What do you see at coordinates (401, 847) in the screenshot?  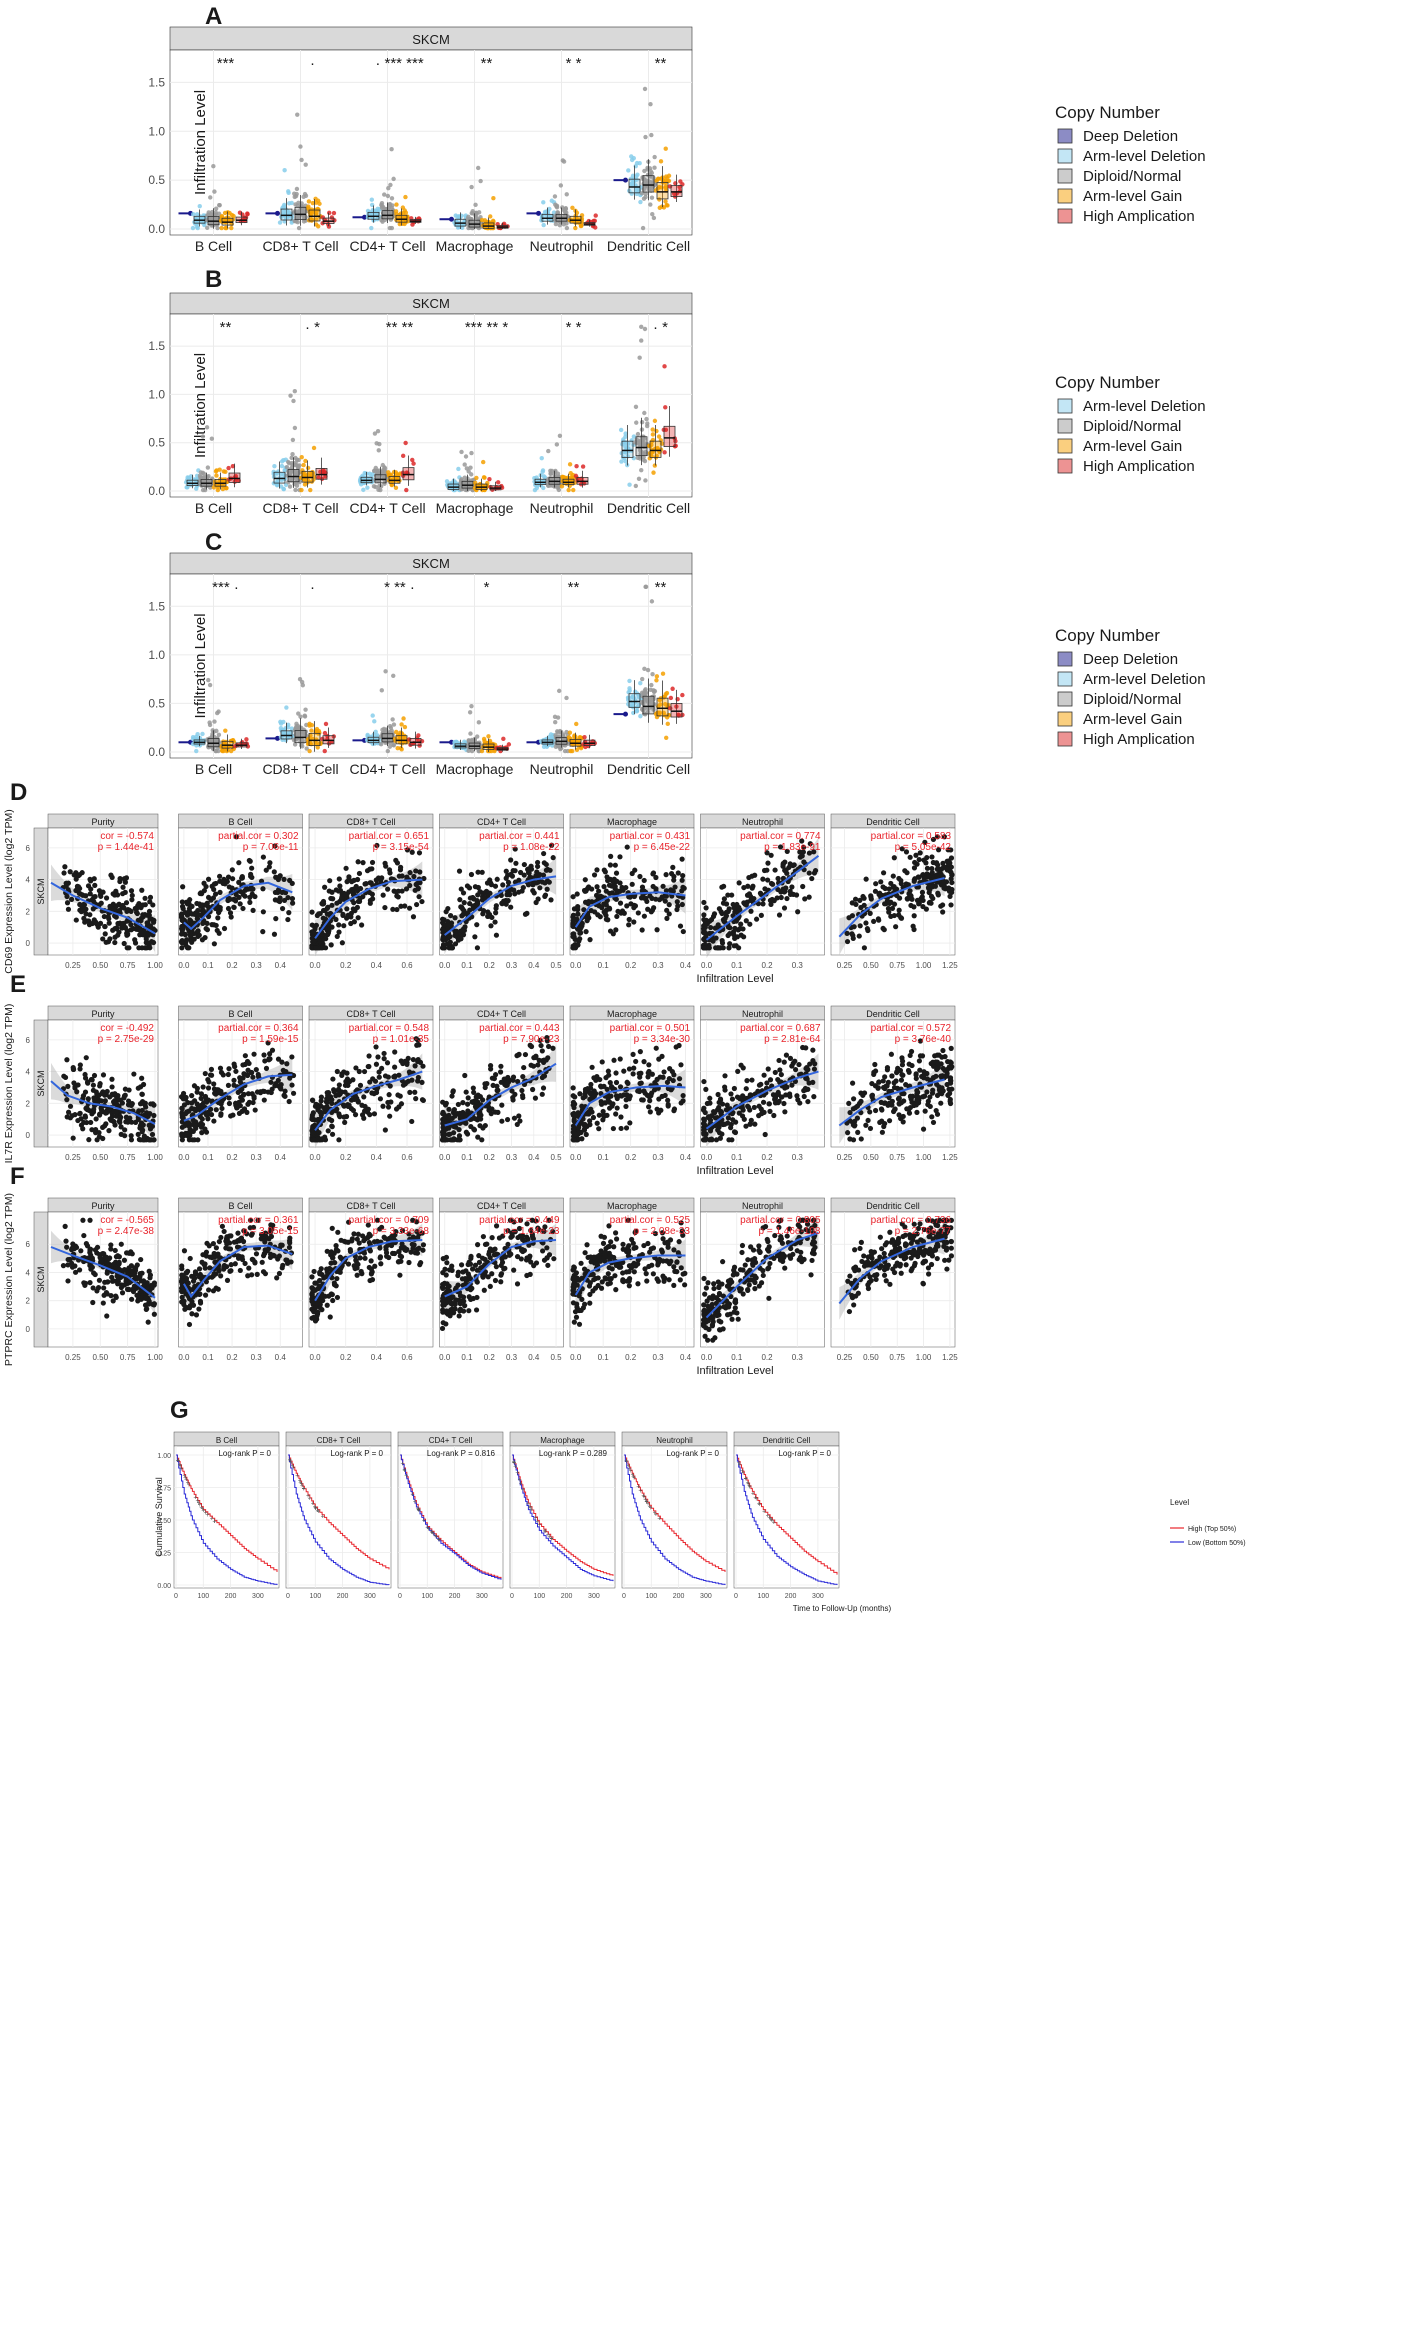 I see `panel-D-facet-2-stat-p: p = 3.15e-54` at bounding box center [401, 847].